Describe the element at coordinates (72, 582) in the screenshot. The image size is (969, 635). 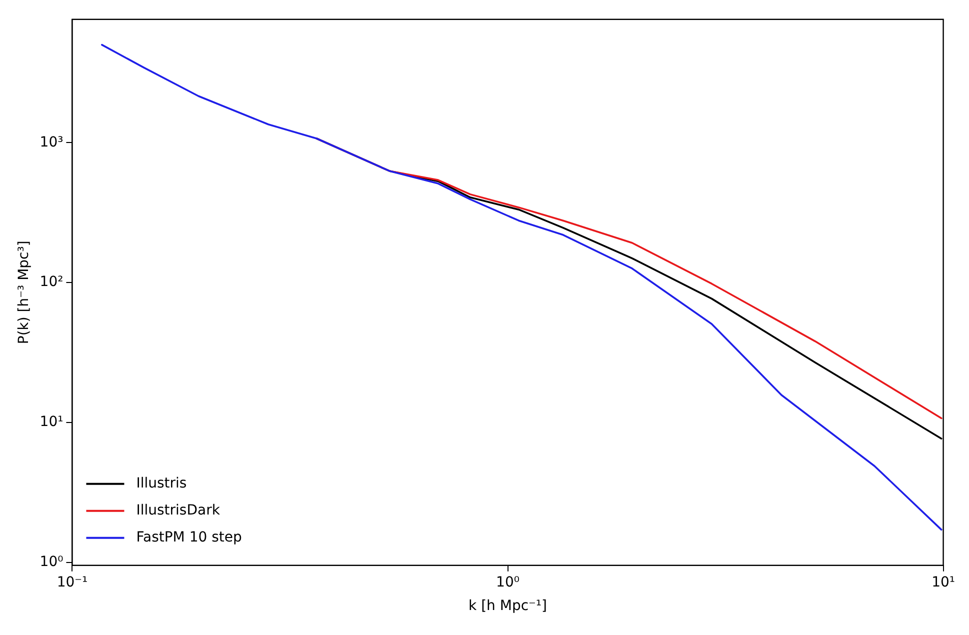
I see `x-tick-label: 10⁻¹` at that location.